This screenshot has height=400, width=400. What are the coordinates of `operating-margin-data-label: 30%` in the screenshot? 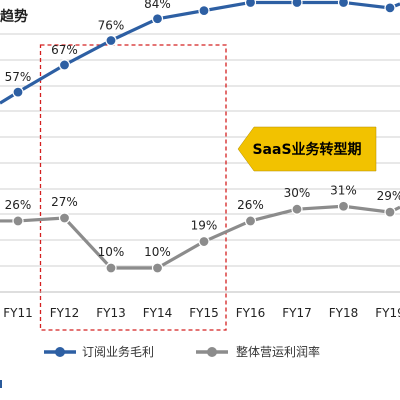 It's located at (297, 193).